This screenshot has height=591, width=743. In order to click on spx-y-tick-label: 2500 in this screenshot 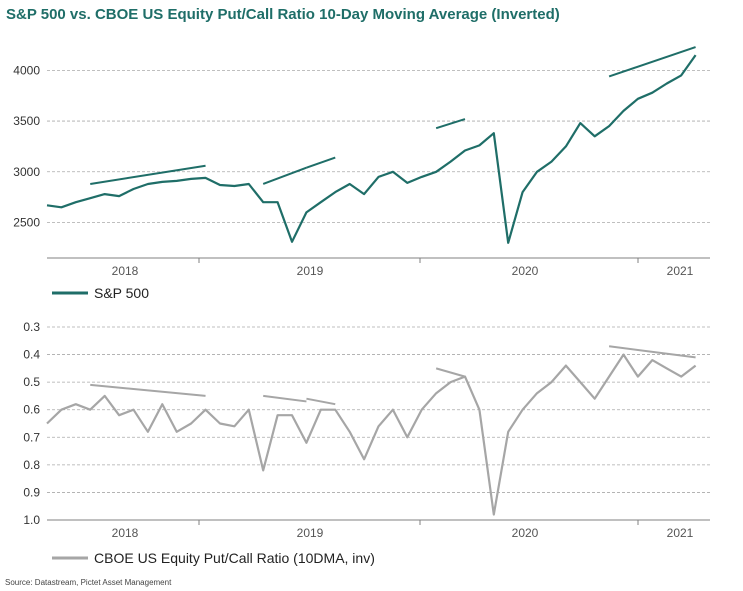, I will do `click(26, 223)`.